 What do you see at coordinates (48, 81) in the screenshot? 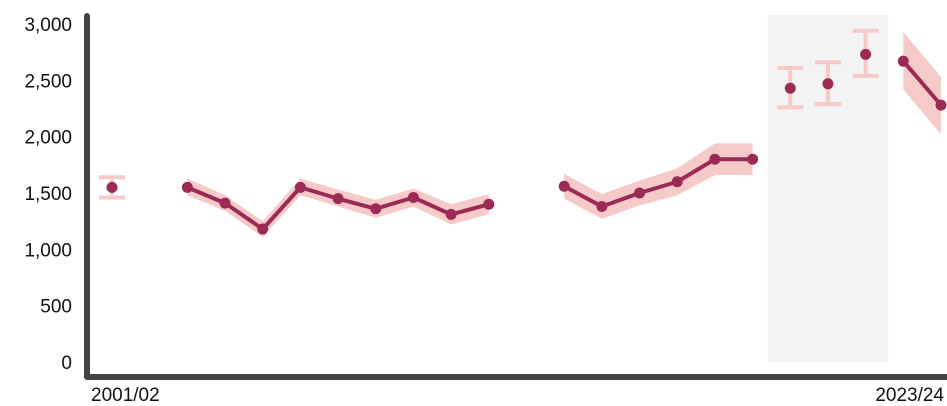
I see `y-tick-label-2500: 2,500` at bounding box center [48, 81].